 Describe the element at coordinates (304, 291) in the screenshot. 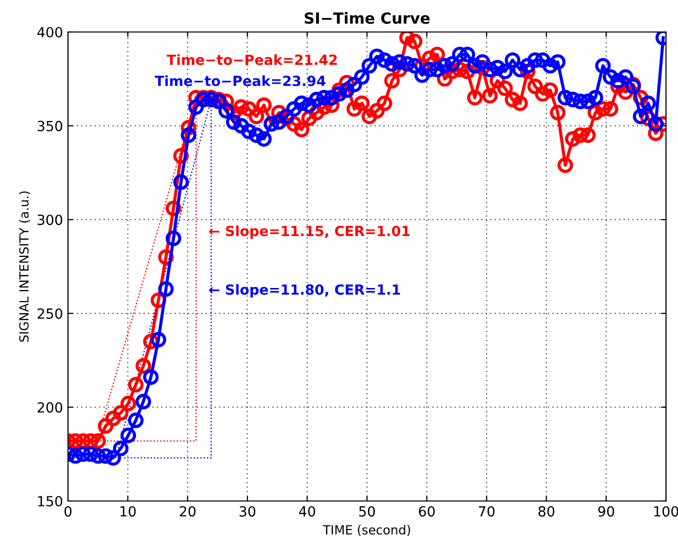

I see `annotation: ← Slope=11.80, CER=1.1` at that location.